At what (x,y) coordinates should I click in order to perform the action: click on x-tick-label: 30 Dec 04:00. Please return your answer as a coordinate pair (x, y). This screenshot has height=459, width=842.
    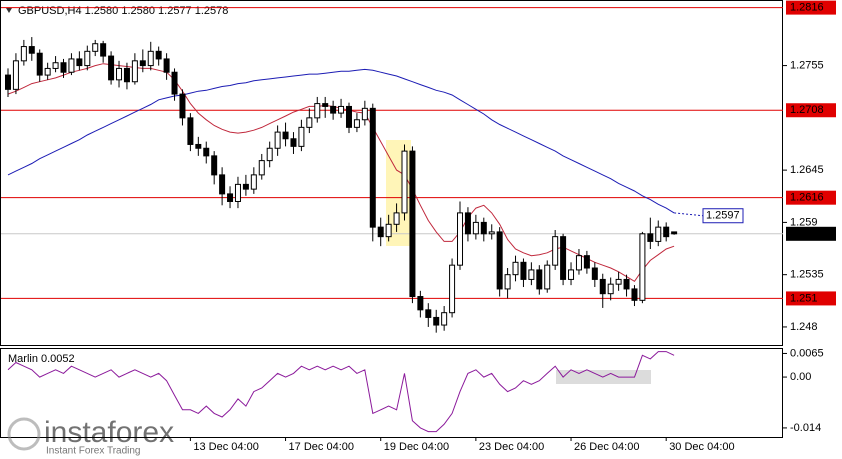
    Looking at the image, I should click on (701, 447).